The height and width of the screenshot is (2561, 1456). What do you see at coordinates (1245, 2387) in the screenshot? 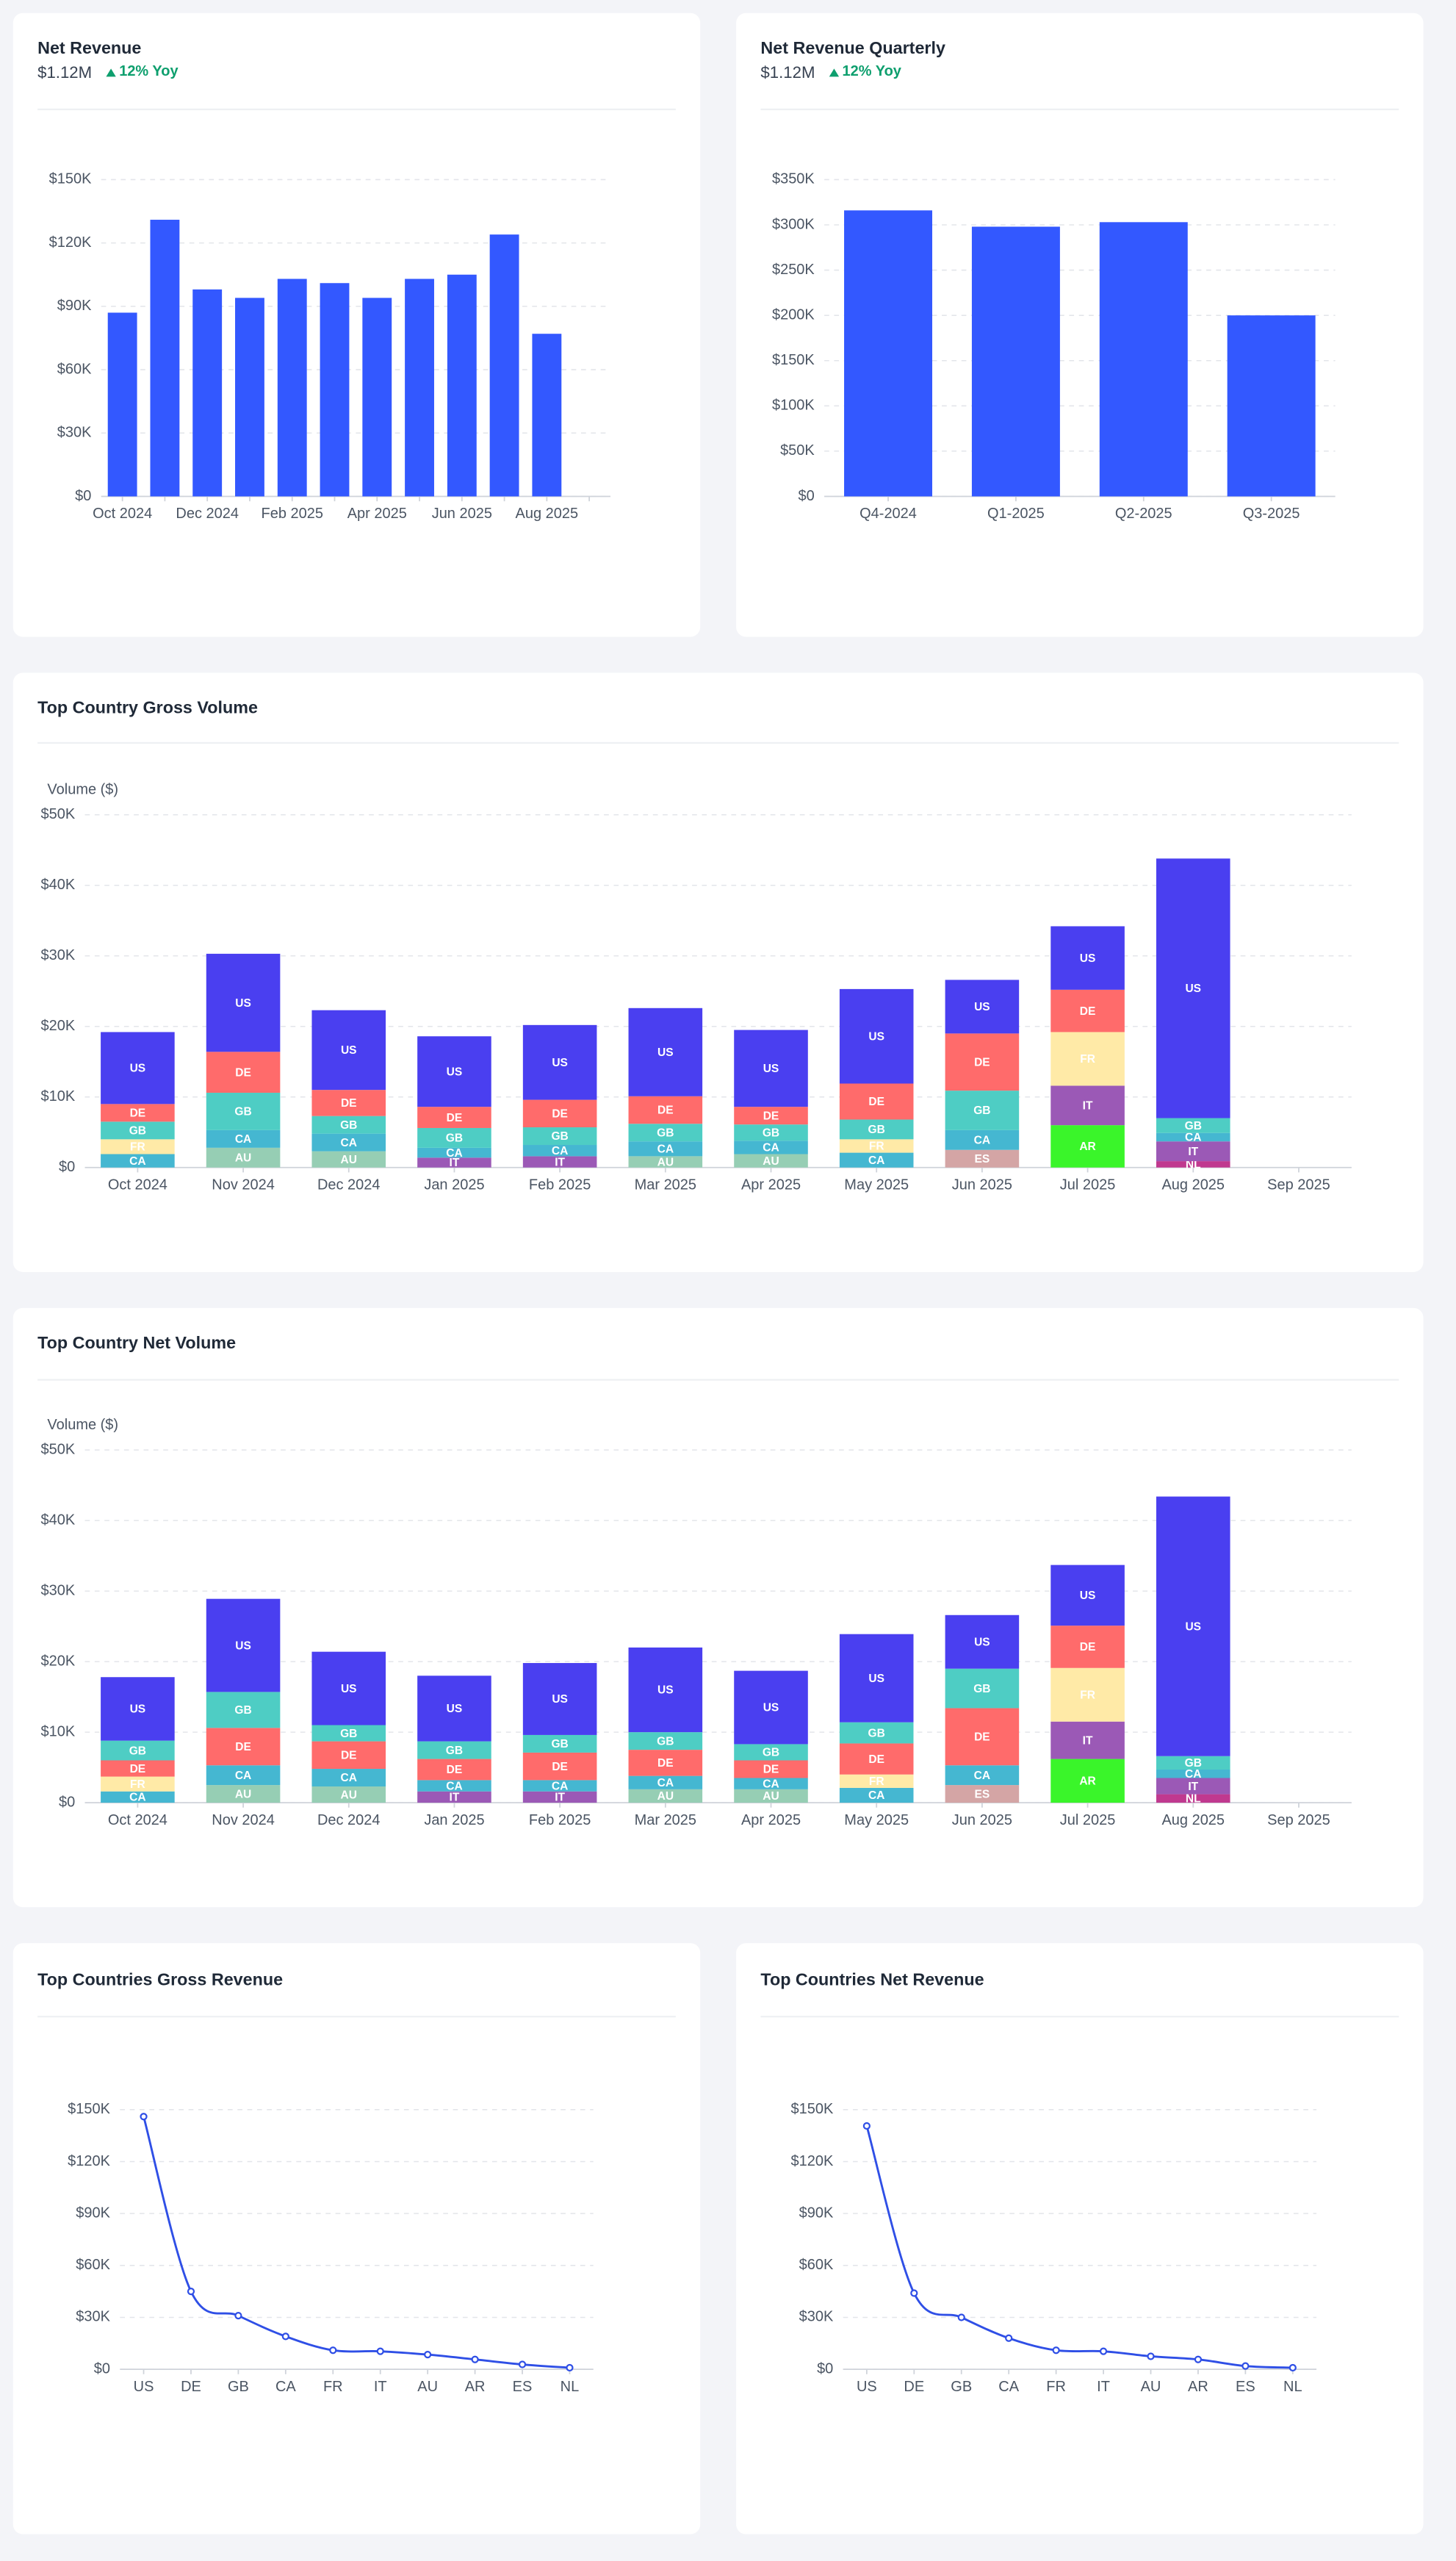
I see `x-tick-label: ES` at bounding box center [1245, 2387].